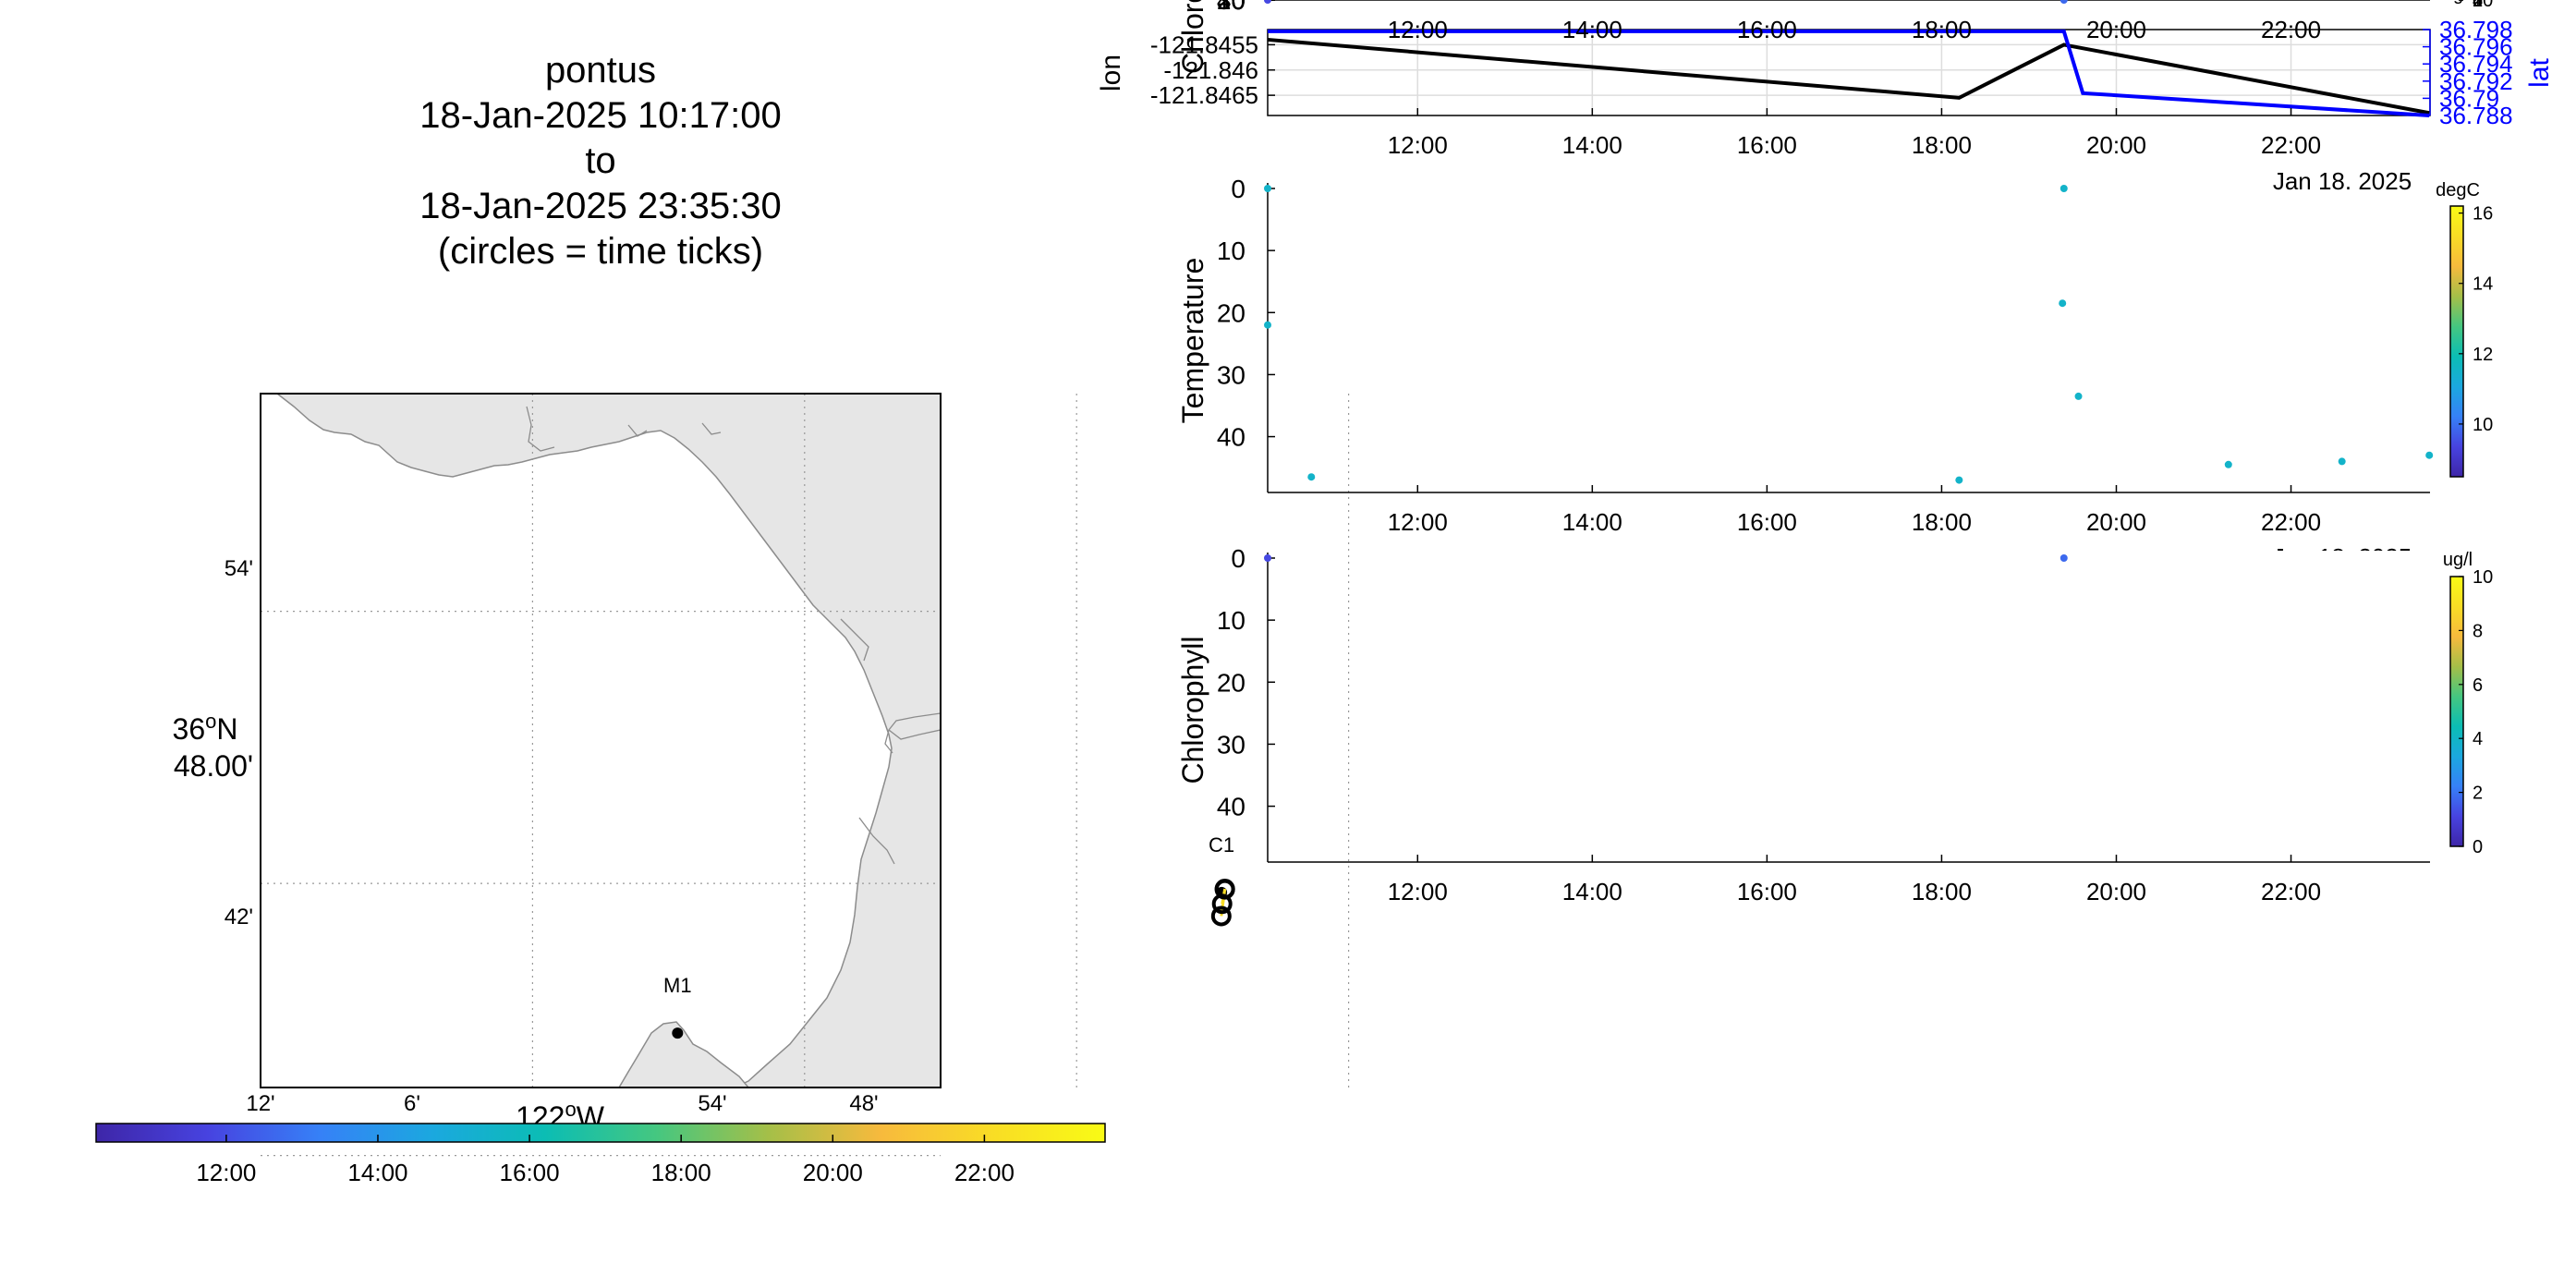  I want to click on chlorophyll-ytick-label-4: 40, so click(1231, 807).